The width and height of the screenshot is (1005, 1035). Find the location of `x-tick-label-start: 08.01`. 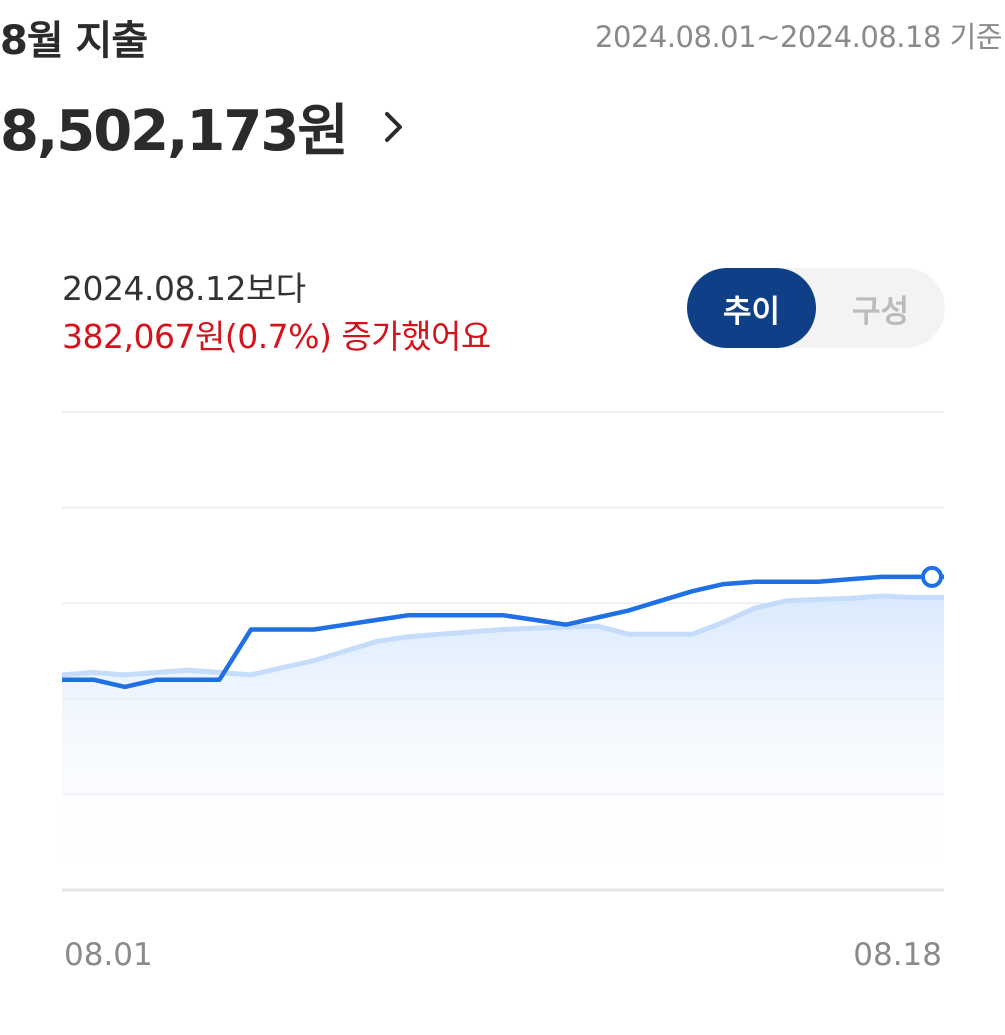

x-tick-label-start: 08.01 is located at coordinates (108, 955).